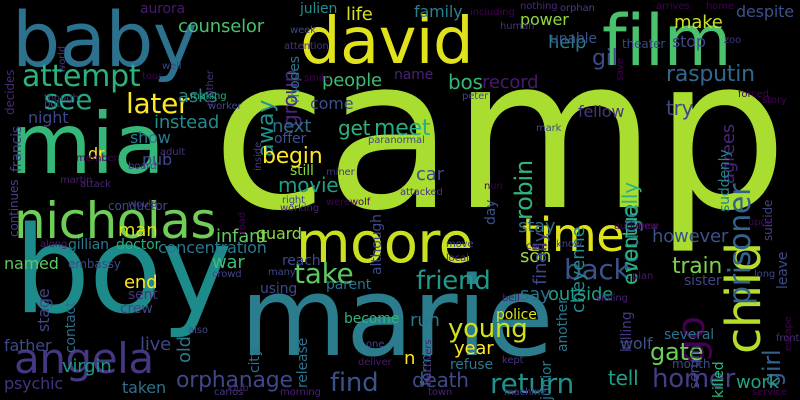  Describe the element at coordinates (465, 82) in the screenshot. I see `word-bos: bos` at that location.